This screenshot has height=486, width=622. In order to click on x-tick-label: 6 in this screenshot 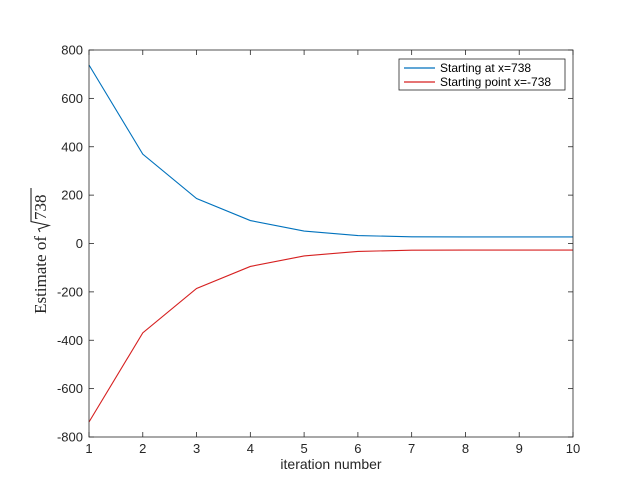, I will do `click(357, 448)`.